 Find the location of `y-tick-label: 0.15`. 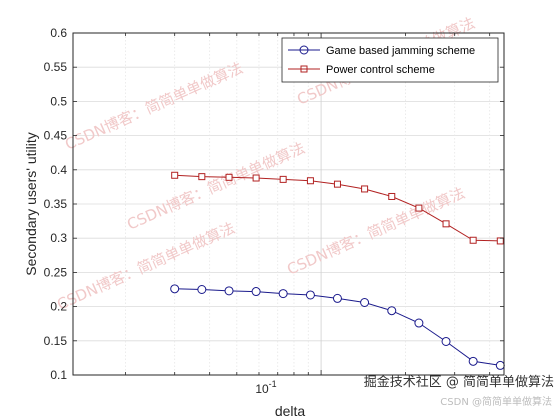

y-tick-label: 0.15 is located at coordinates (56, 341).